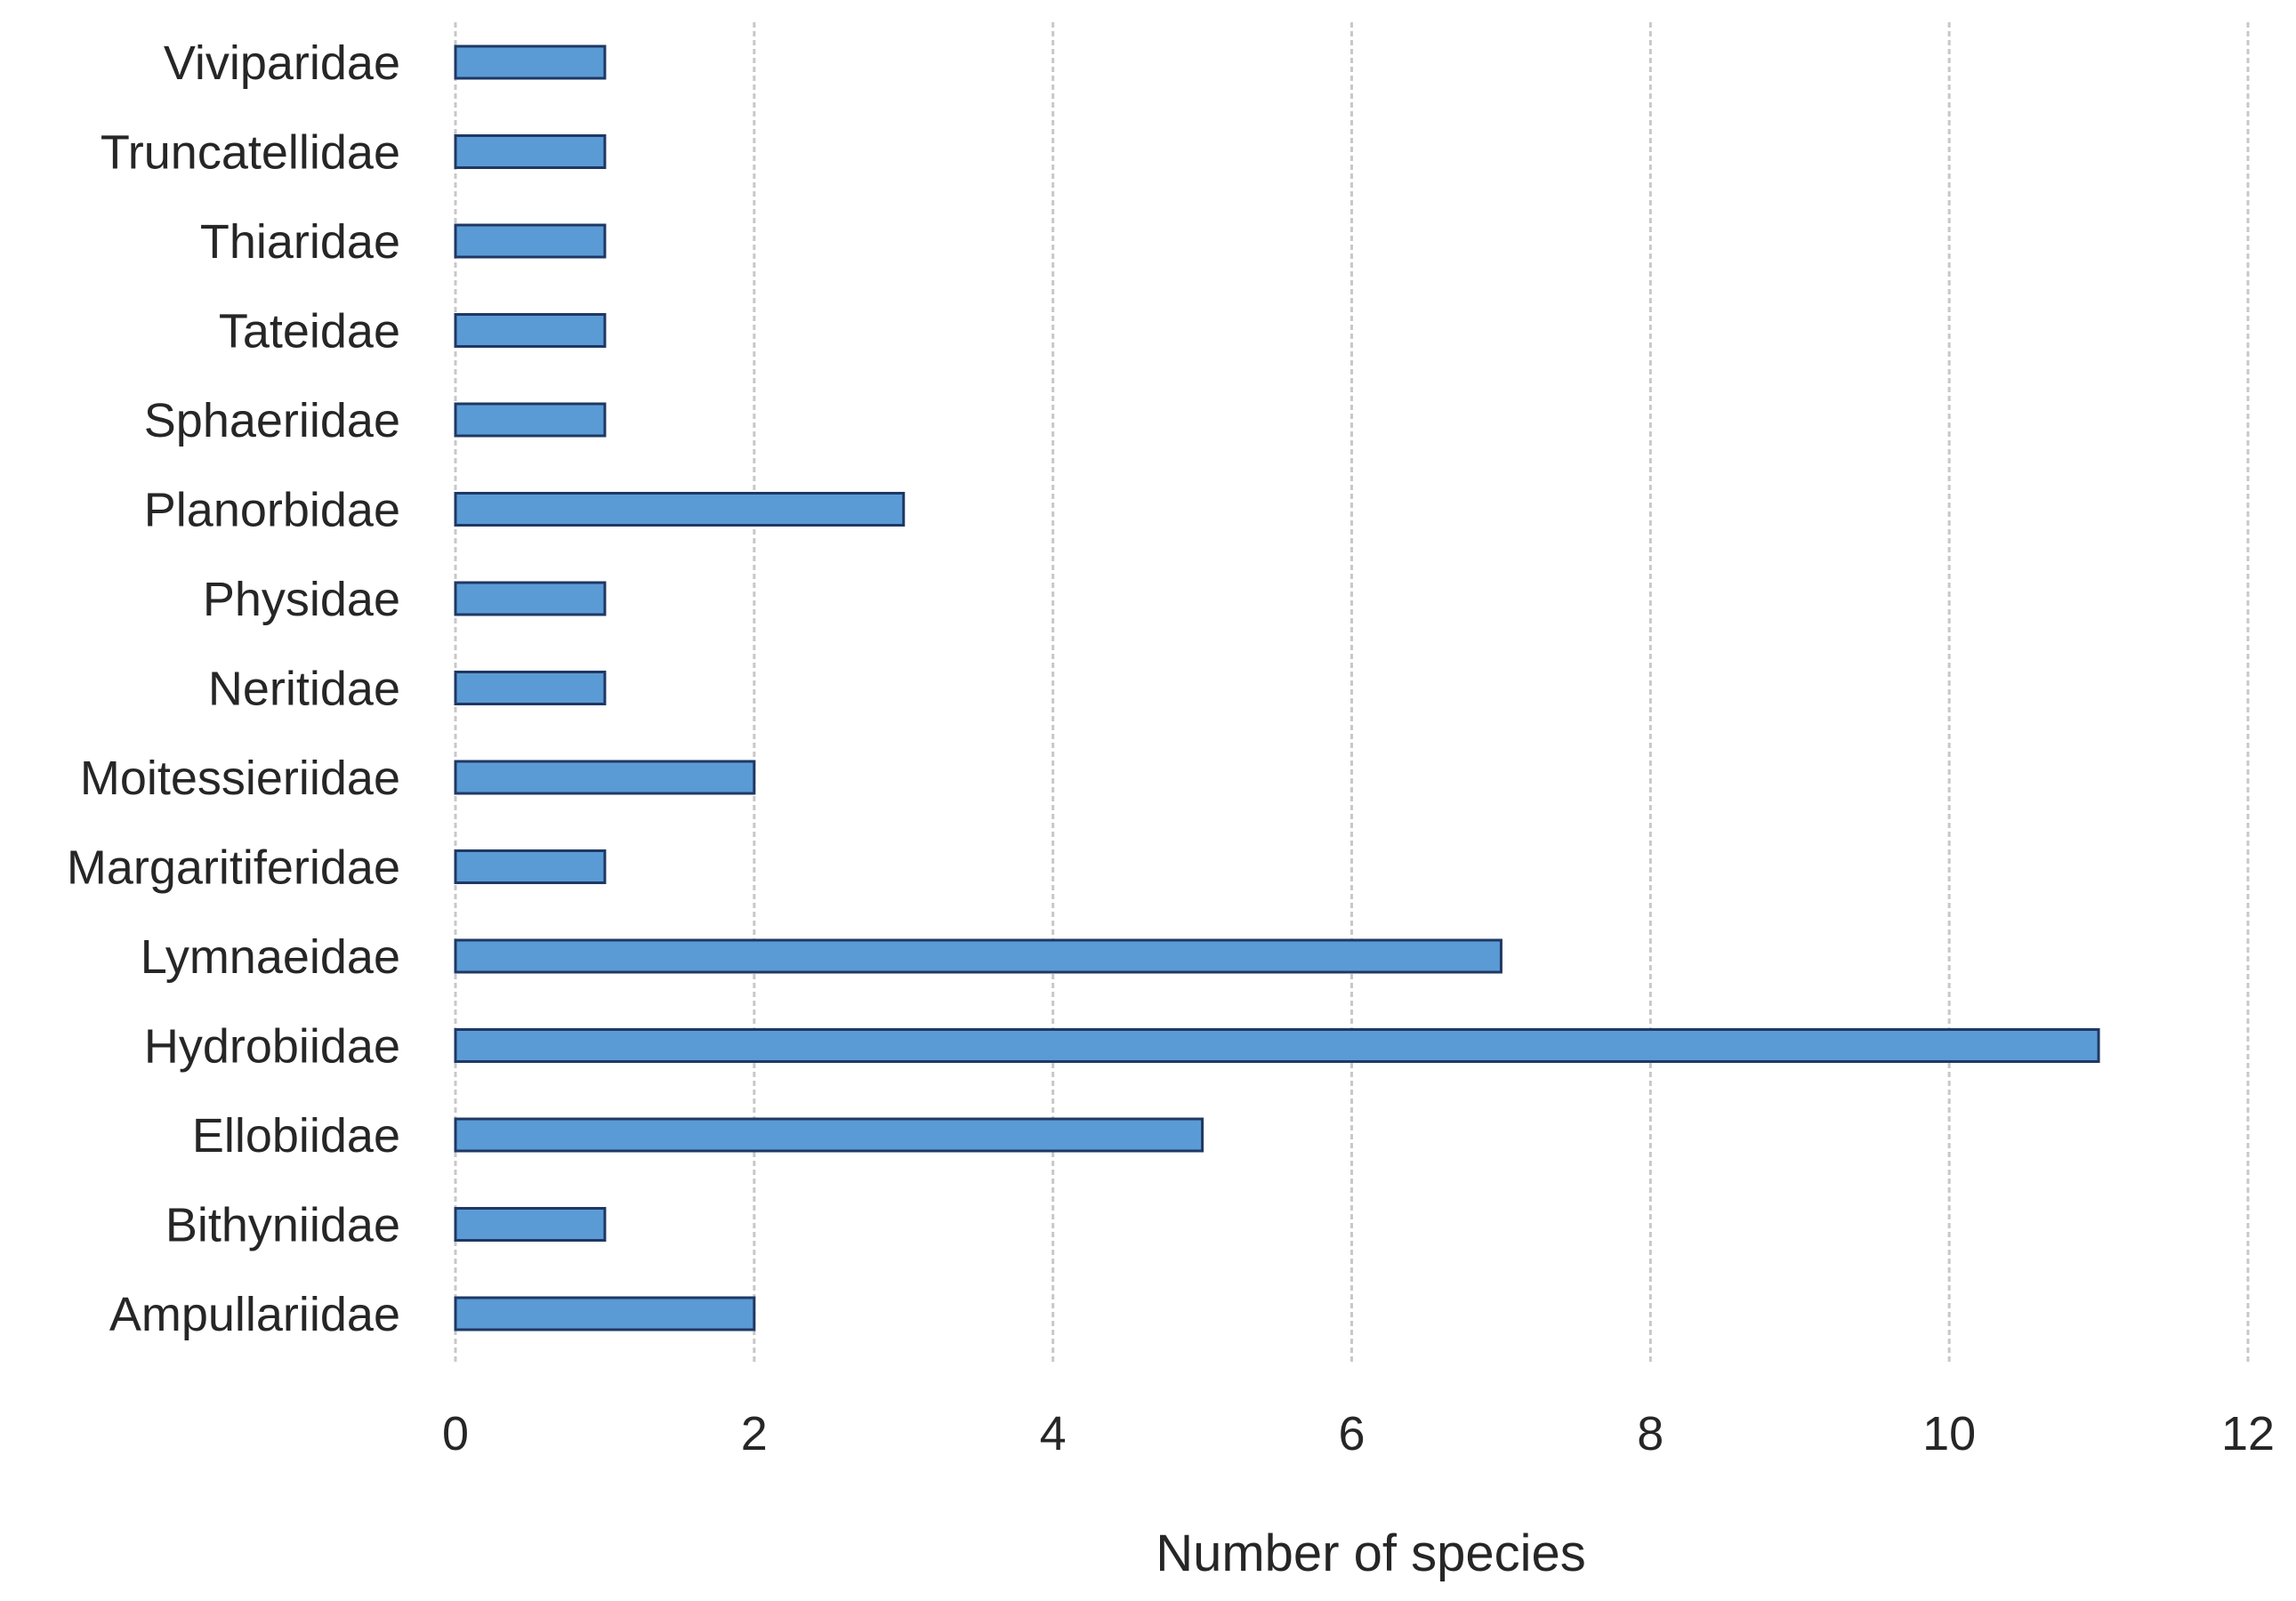 The width and height of the screenshot is (2296, 1601). What do you see at coordinates (829, 1135) in the screenshot?
I see `bar-ellobiidae` at bounding box center [829, 1135].